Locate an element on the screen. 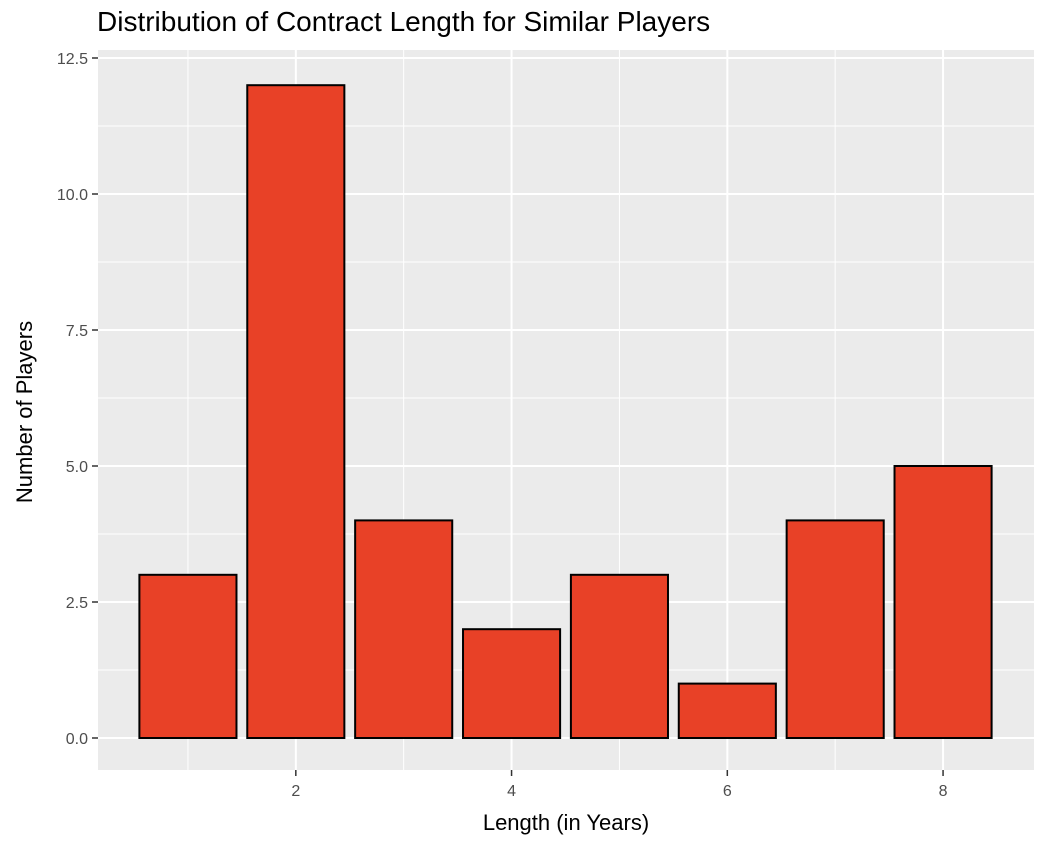 The width and height of the screenshot is (1044, 842). y-tick-label: 10.0 is located at coordinates (72, 195).